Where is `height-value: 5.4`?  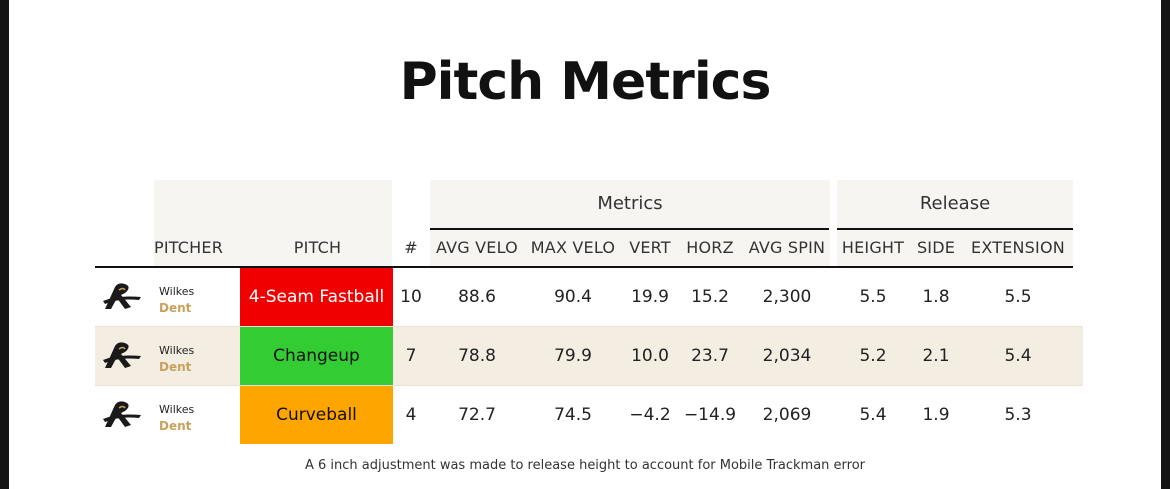
height-value: 5.4 is located at coordinates (873, 415).